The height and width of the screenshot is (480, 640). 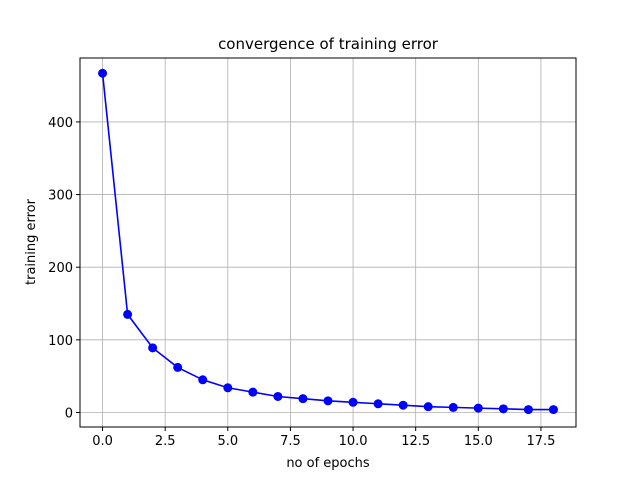 I want to click on x-tick-label: 0.0, so click(x=102, y=441).